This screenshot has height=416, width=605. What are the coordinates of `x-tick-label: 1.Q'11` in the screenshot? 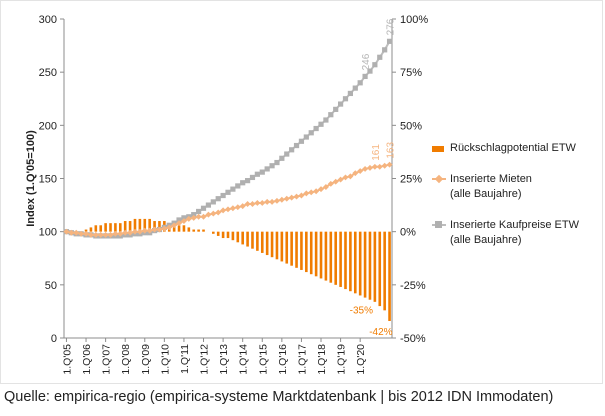 It's located at (185, 359).